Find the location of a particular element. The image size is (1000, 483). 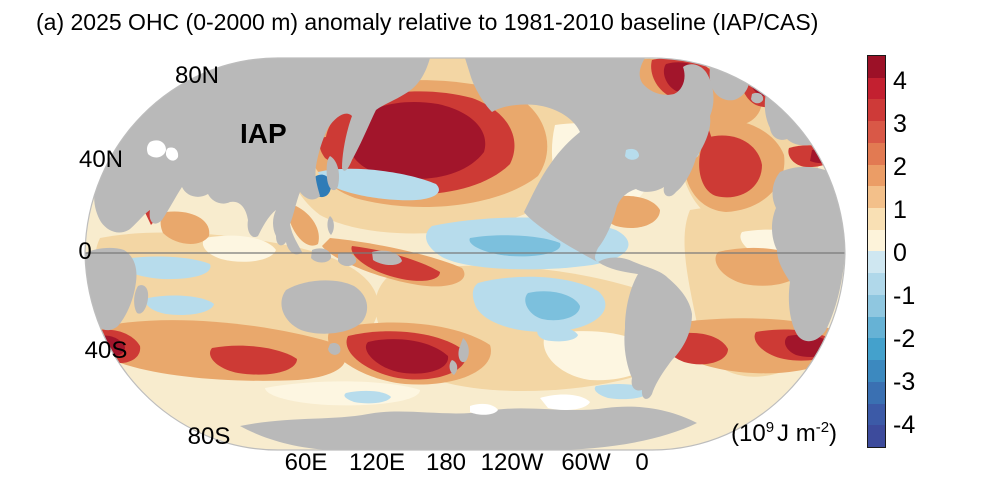

land-madagascar is located at coordinates (141, 299).